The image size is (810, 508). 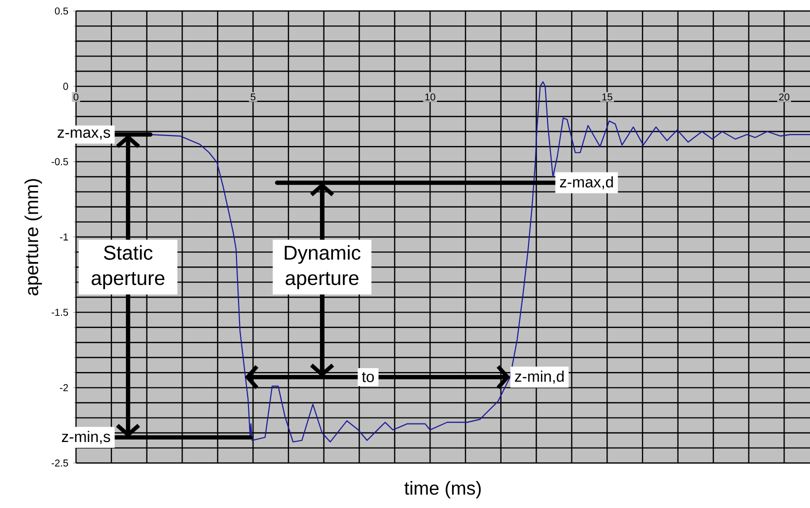 What do you see at coordinates (61, 11) in the screenshot?
I see `y-tick-label: 0.5` at bounding box center [61, 11].